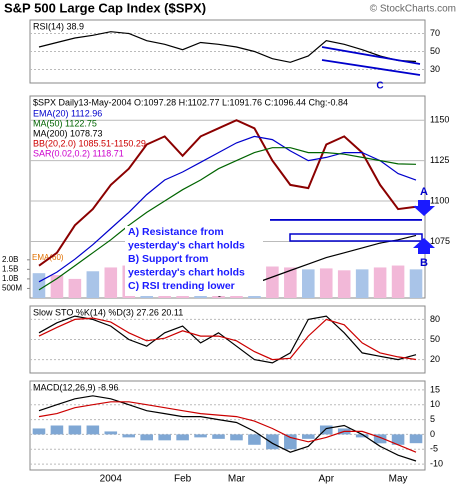 The height and width of the screenshot is (487, 460). Describe the element at coordinates (89, 143) in the screenshot. I see `legend-entry: BB(20,2.0) 1085.51-1150.29` at that location.